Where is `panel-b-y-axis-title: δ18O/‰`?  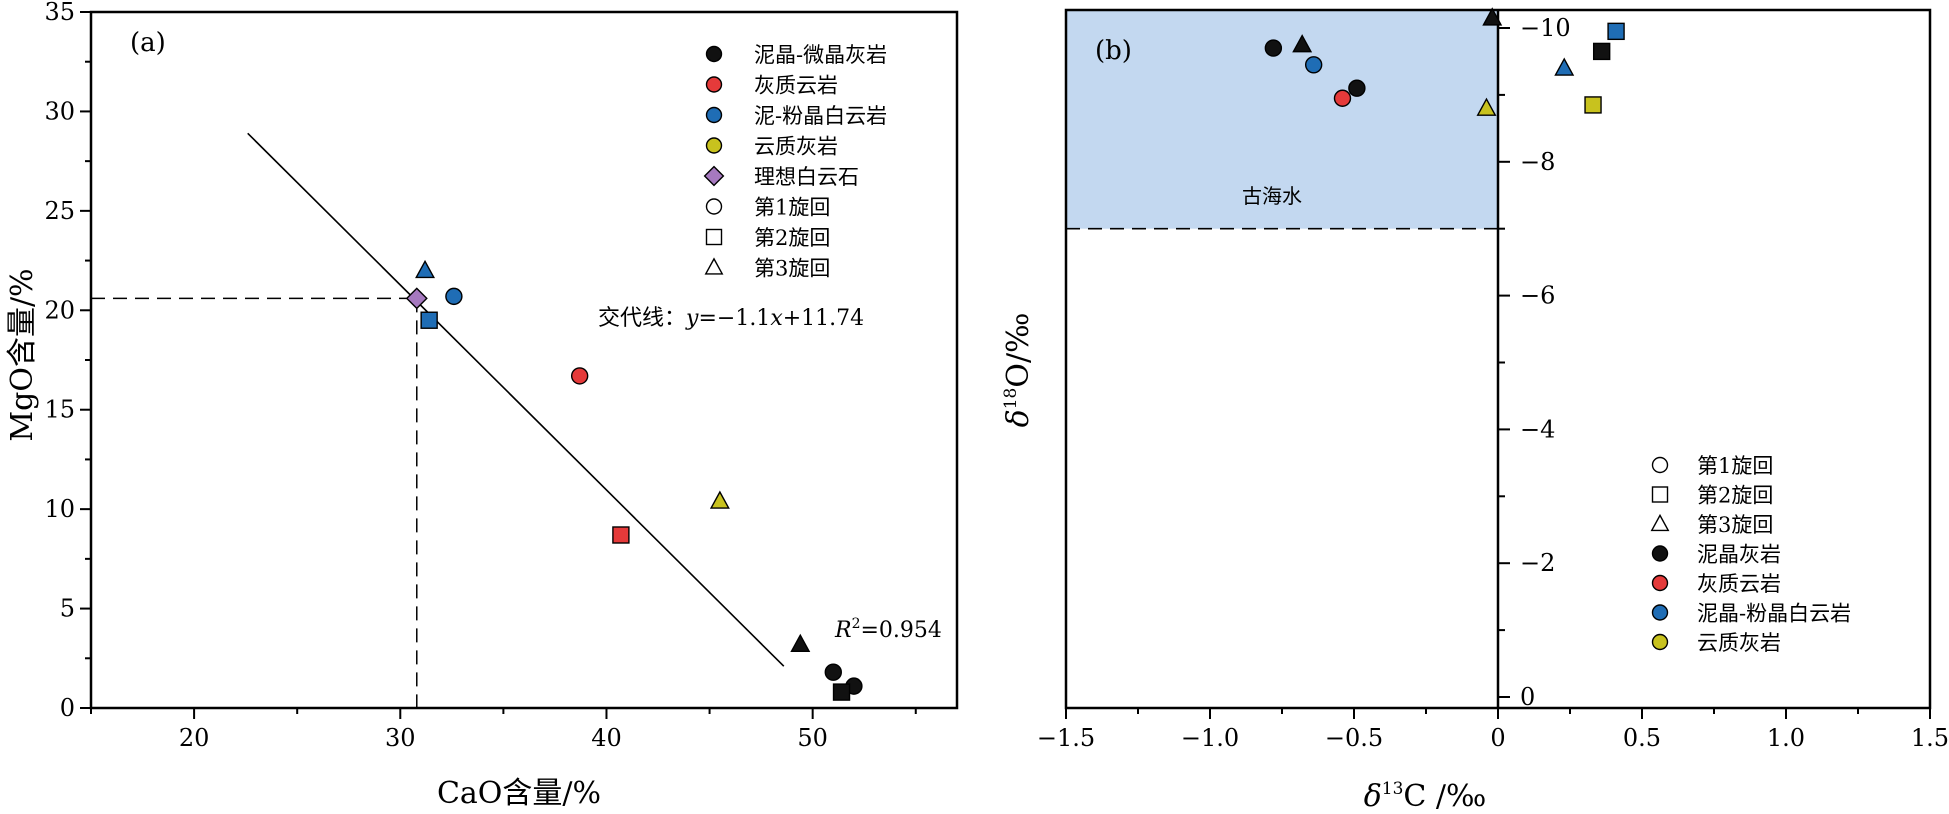
panel-b-y-axis-title: δ18O/‰ is located at coordinates (1018, 370).